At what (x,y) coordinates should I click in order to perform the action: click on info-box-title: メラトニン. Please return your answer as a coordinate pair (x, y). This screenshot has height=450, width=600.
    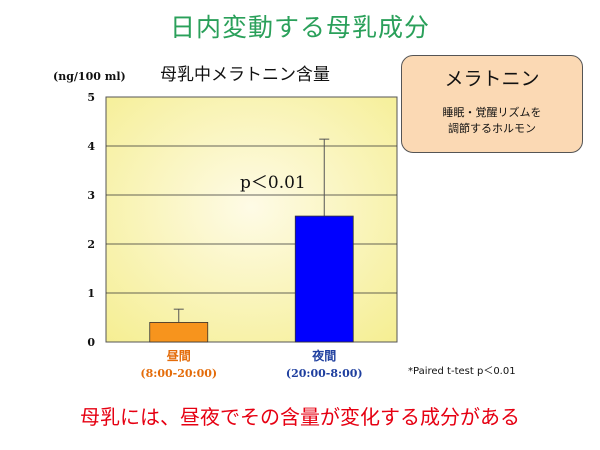
    Looking at the image, I should click on (492, 79).